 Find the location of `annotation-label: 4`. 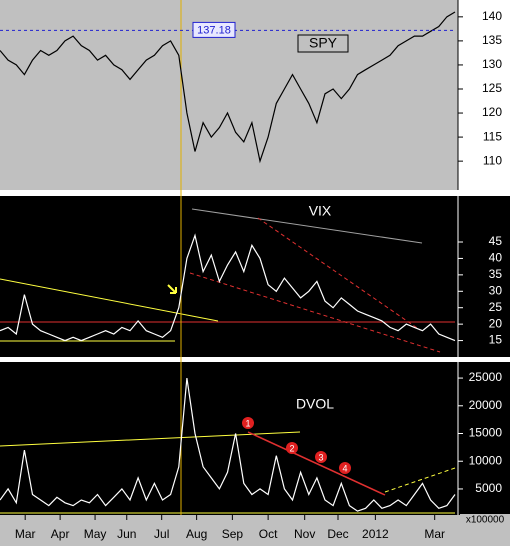

annotation-label: 4 is located at coordinates (344, 468).